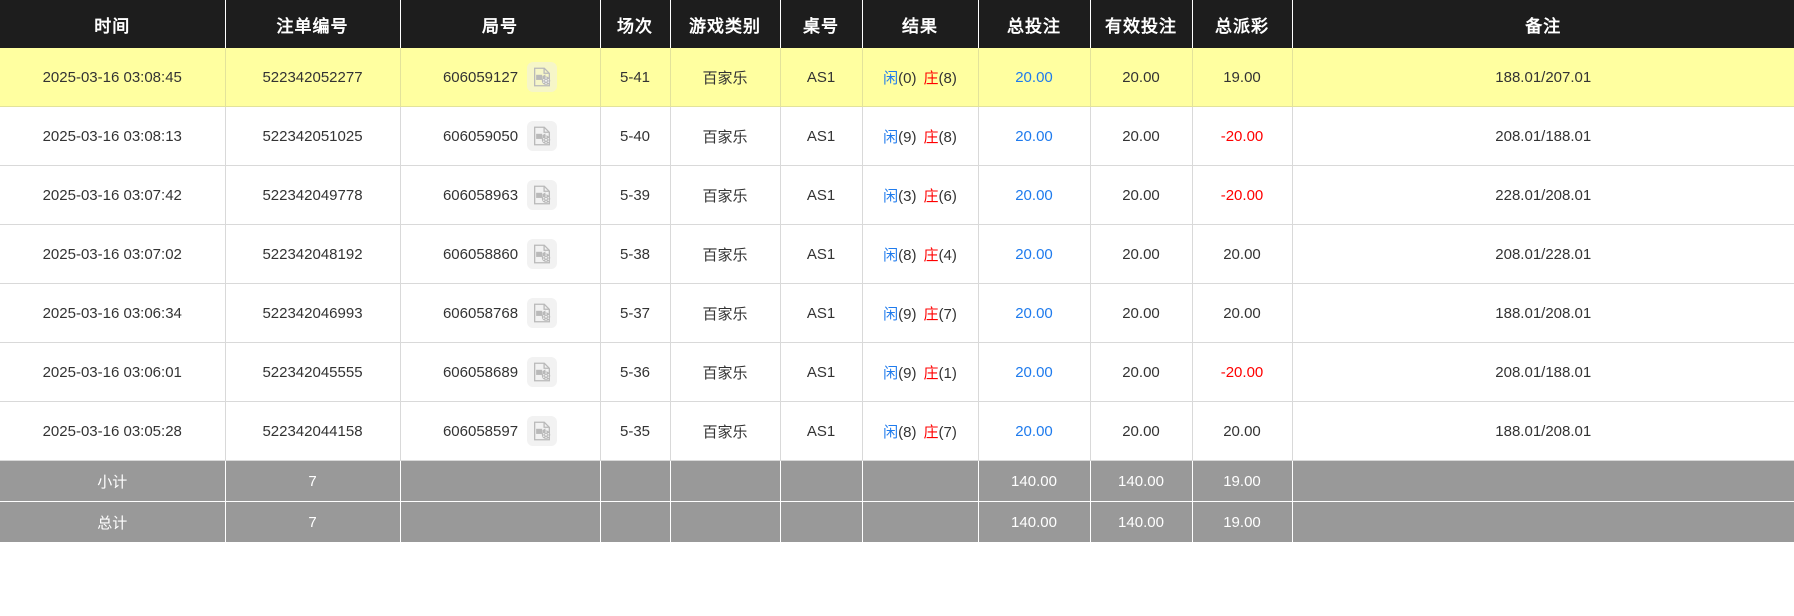 The width and height of the screenshot is (1794, 616). I want to click on summary-row: 小计 7 140.00 140.00 19.00, so click(897, 481).